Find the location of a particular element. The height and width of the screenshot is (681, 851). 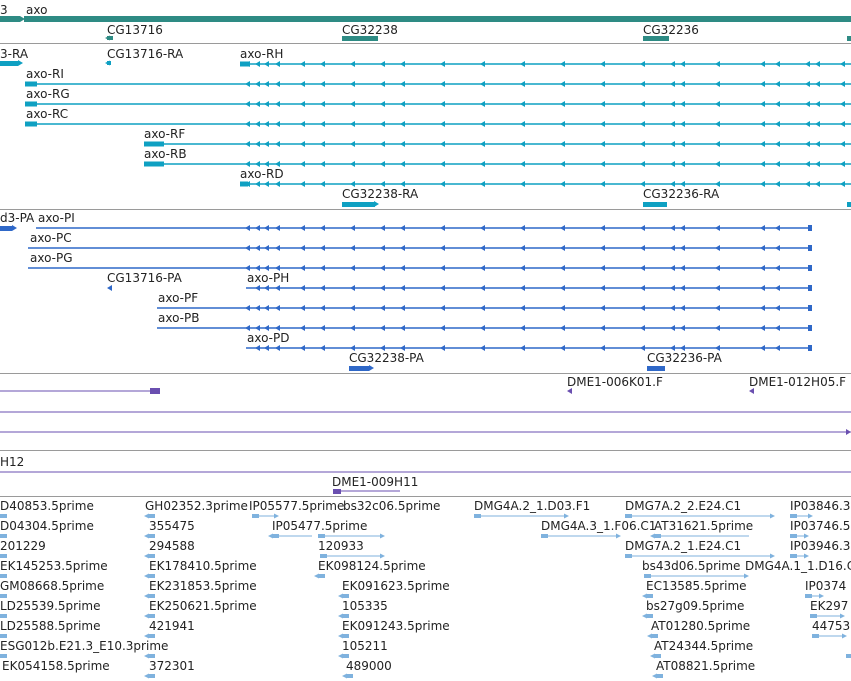

transcript-label: axo-RI is located at coordinates (45, 74).